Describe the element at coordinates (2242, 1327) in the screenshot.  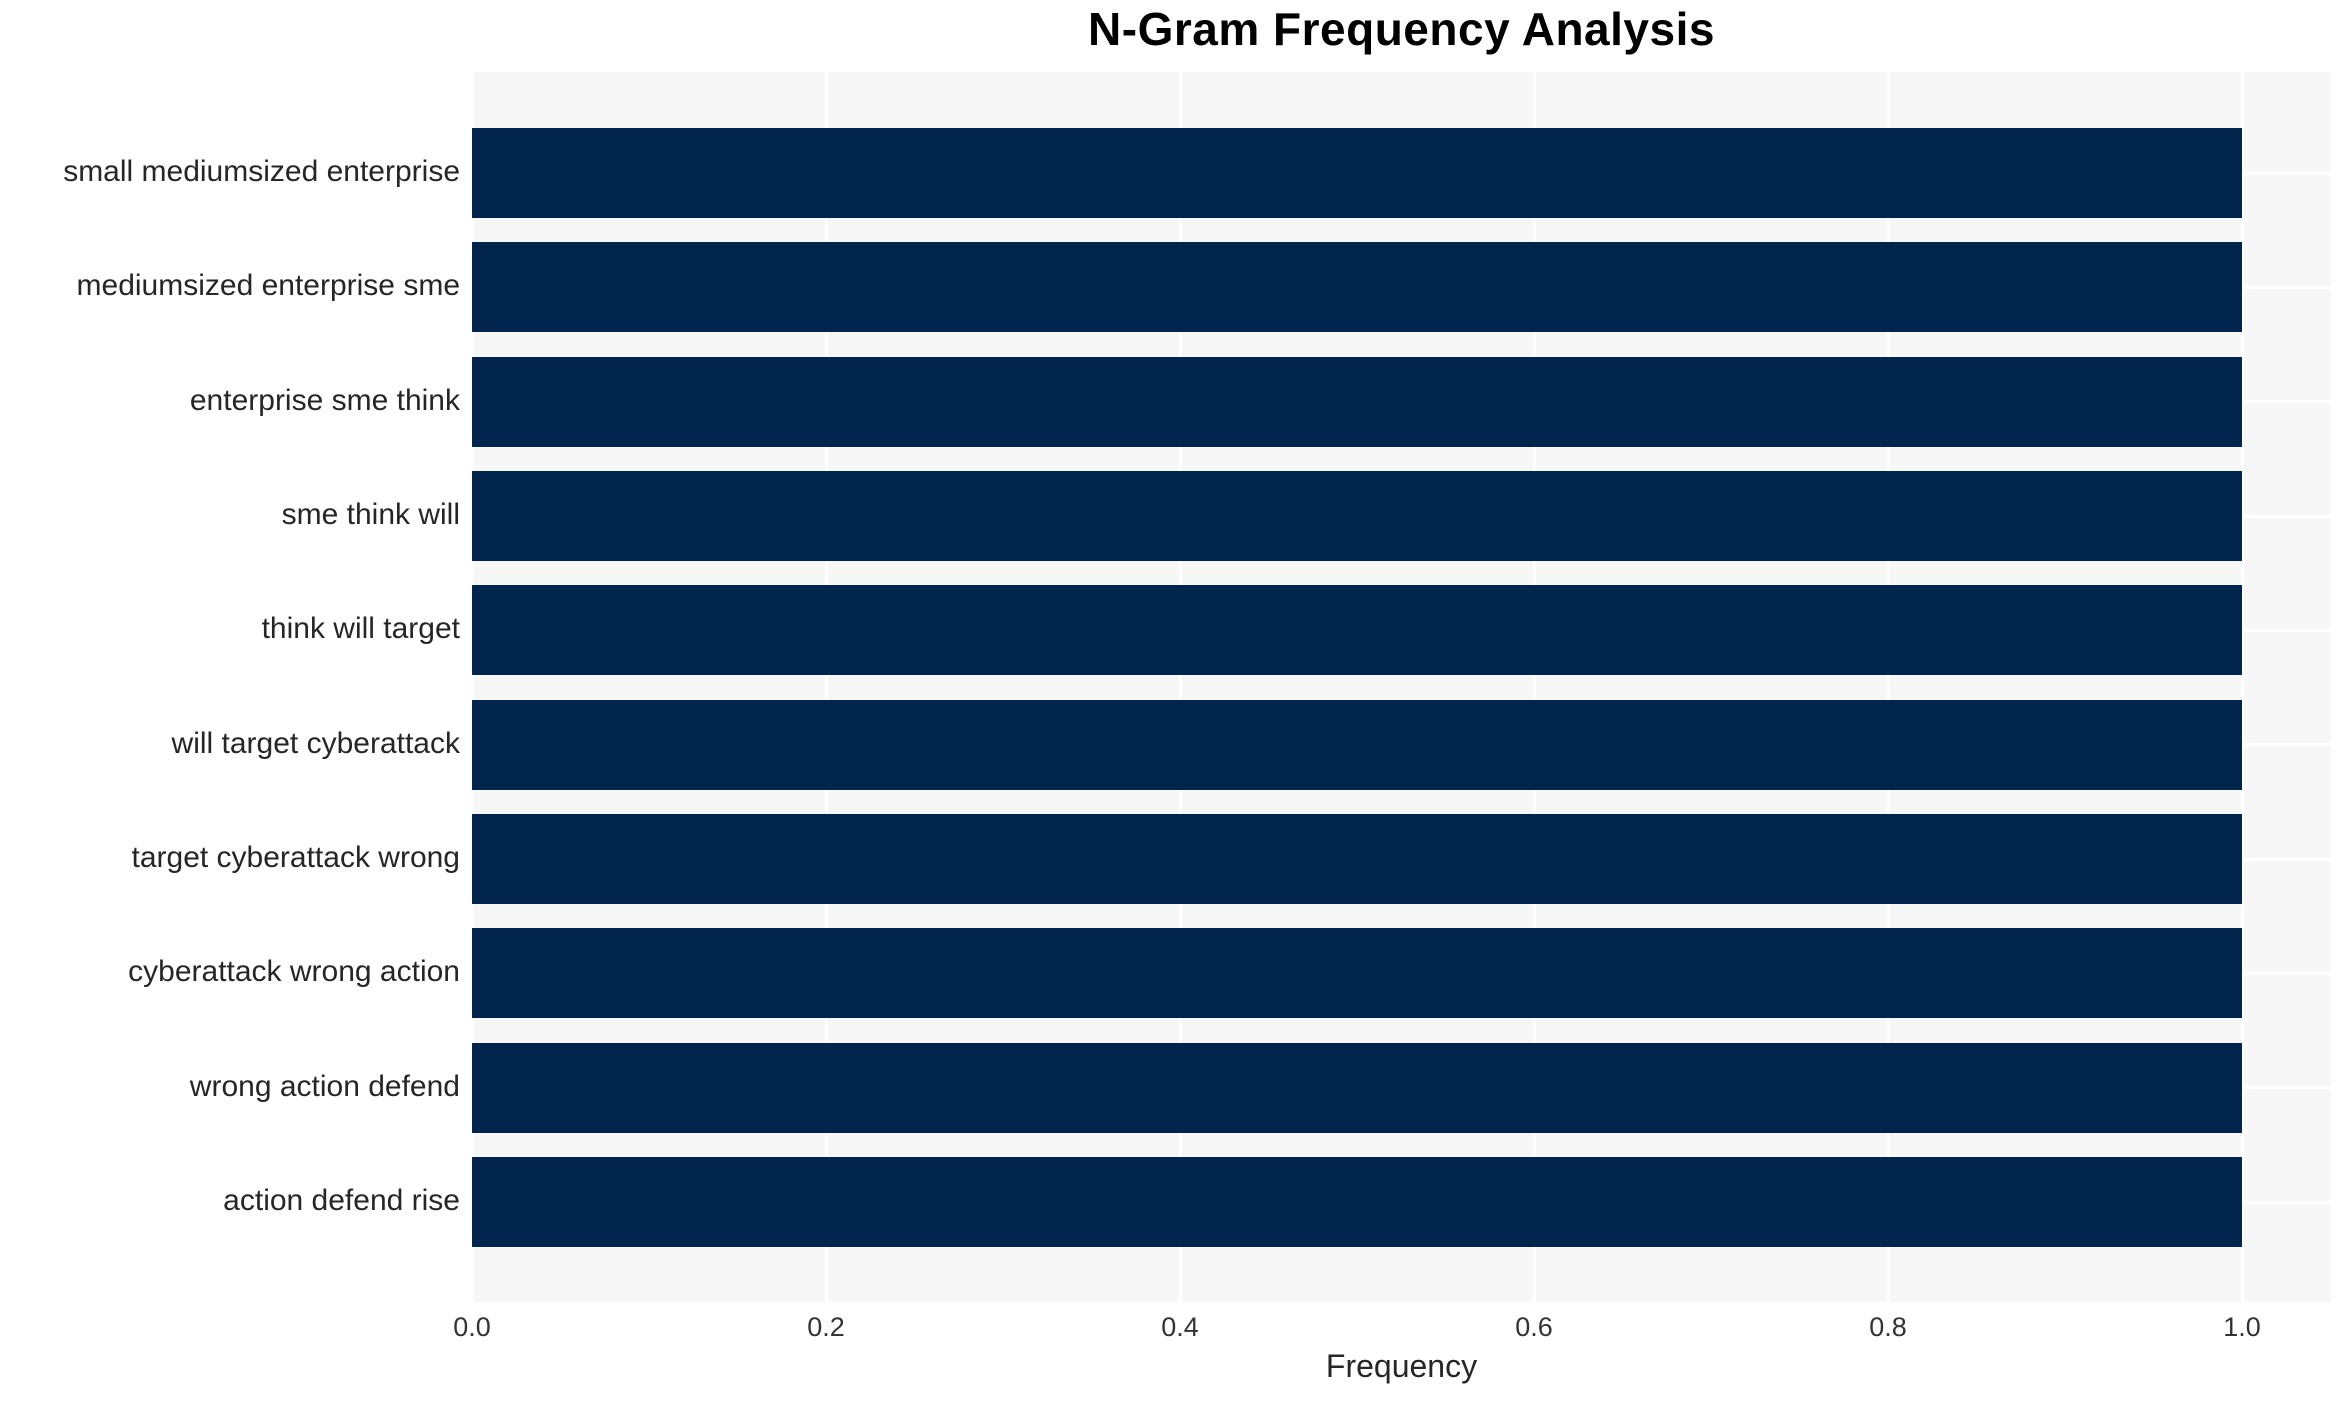
I see `x-tick-label: 1.0` at that location.